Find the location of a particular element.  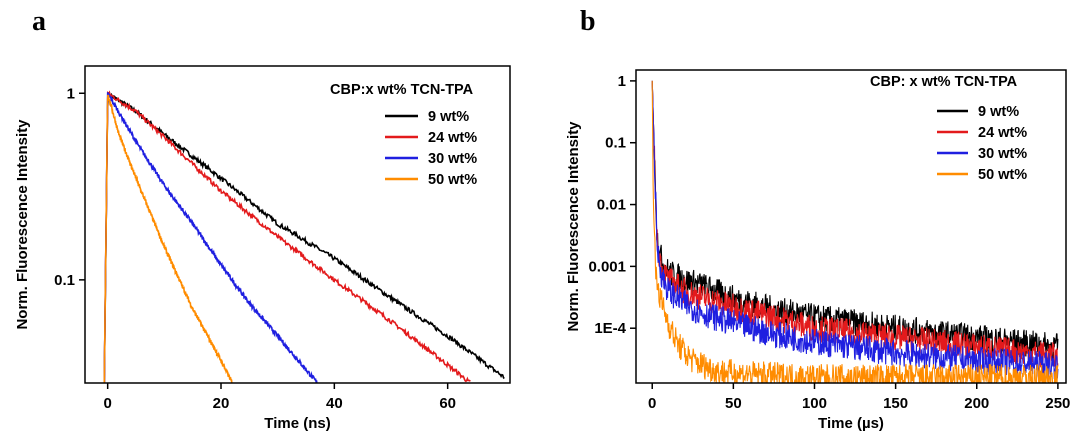

x-tick-label: 40 is located at coordinates (334, 403).